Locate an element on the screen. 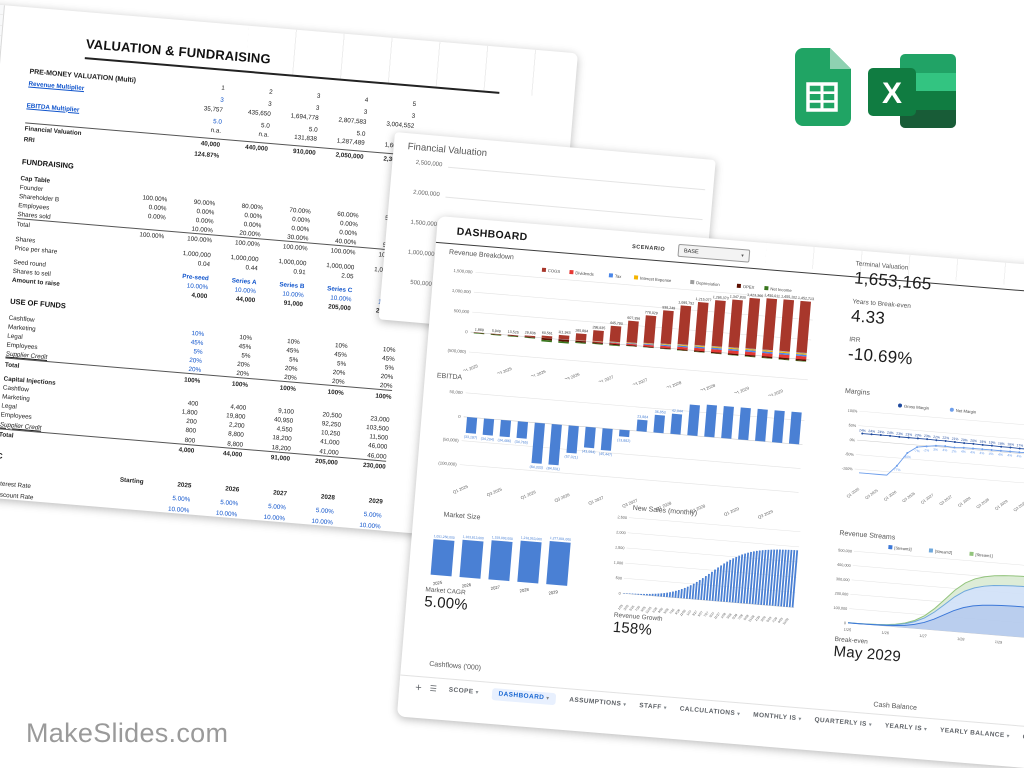 The height and width of the screenshot is (768, 1024). svg-text: [Stream2] is located at coordinates (944, 552).